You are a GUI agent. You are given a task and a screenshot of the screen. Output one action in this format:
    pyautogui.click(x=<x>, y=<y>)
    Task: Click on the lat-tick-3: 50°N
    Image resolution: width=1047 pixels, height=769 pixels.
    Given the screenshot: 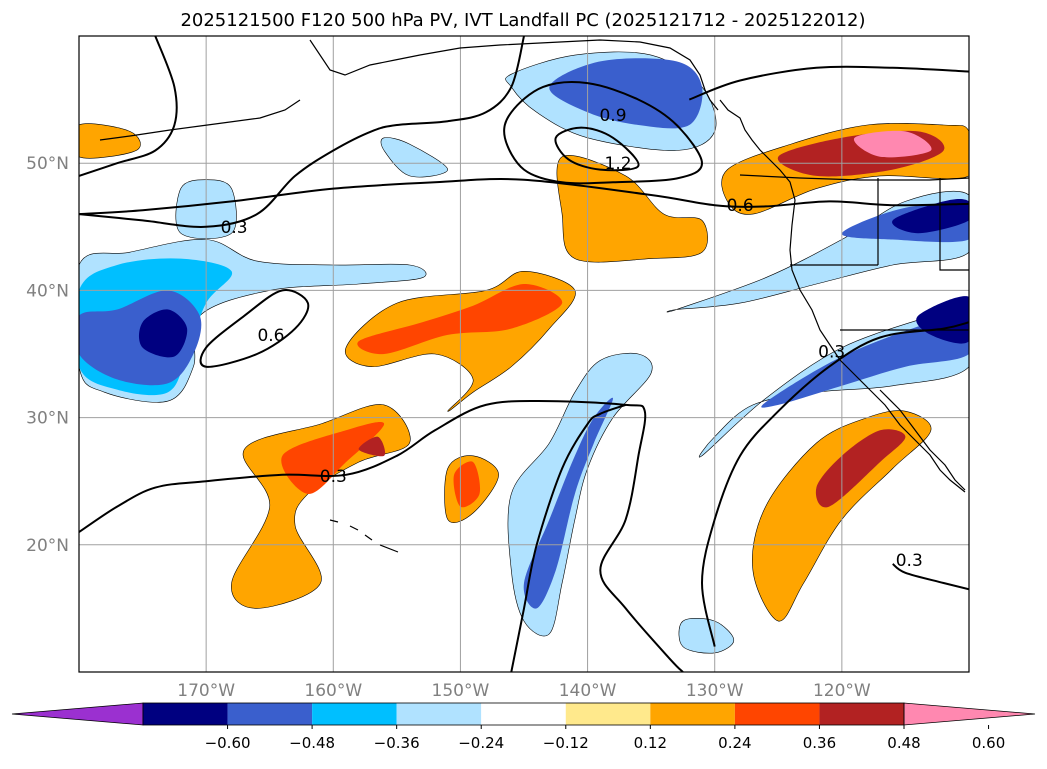 What is the action you would take?
    pyautogui.click(x=47, y=164)
    